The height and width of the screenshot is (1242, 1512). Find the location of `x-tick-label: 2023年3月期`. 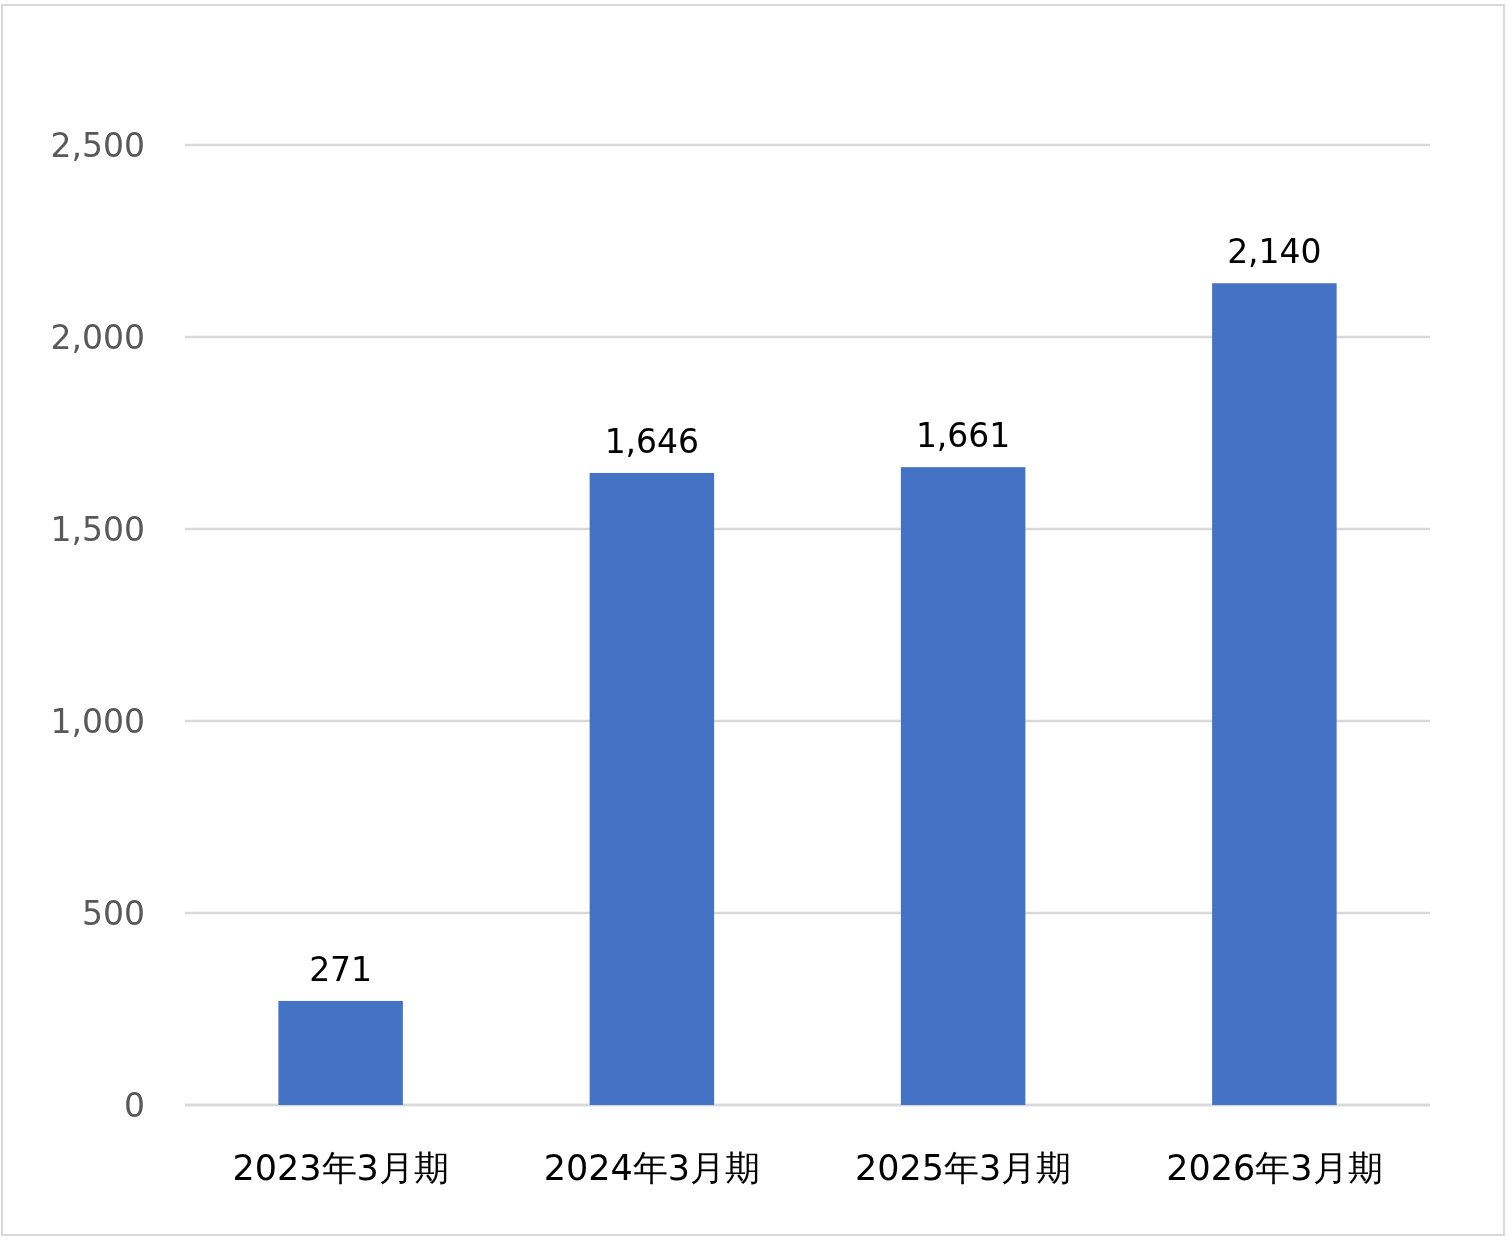

x-tick-label: 2023年3月期 is located at coordinates (340, 1168).